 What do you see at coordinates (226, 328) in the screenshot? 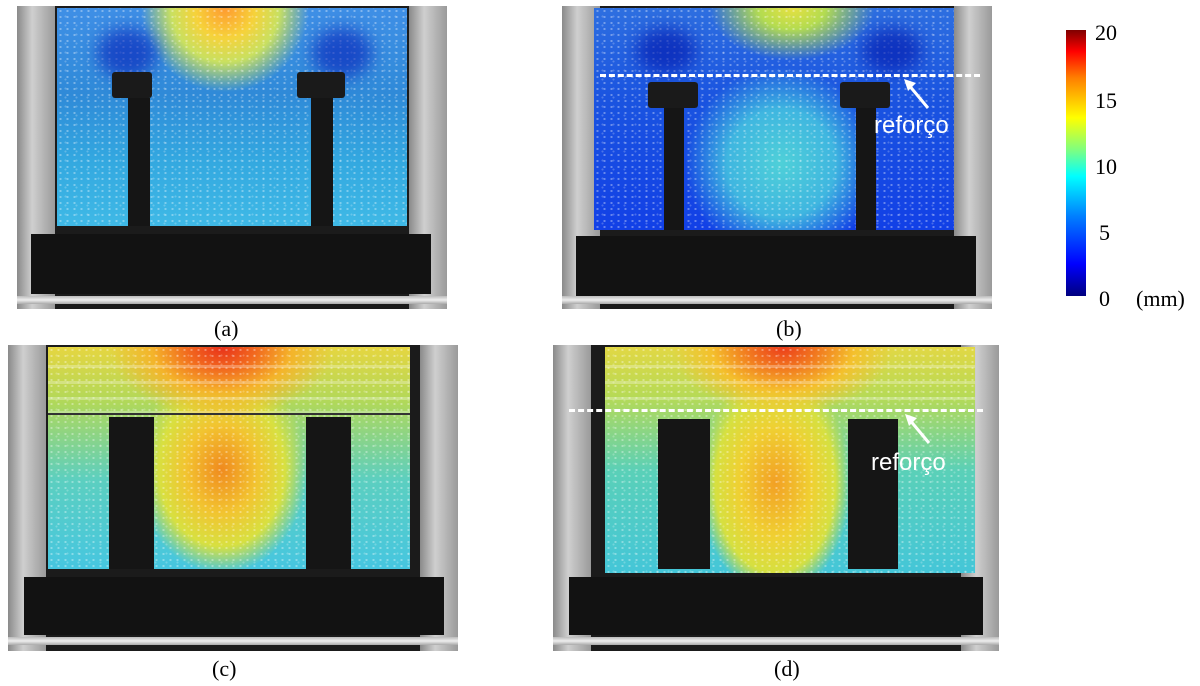
I see `caption-a: (a)` at bounding box center [226, 328].